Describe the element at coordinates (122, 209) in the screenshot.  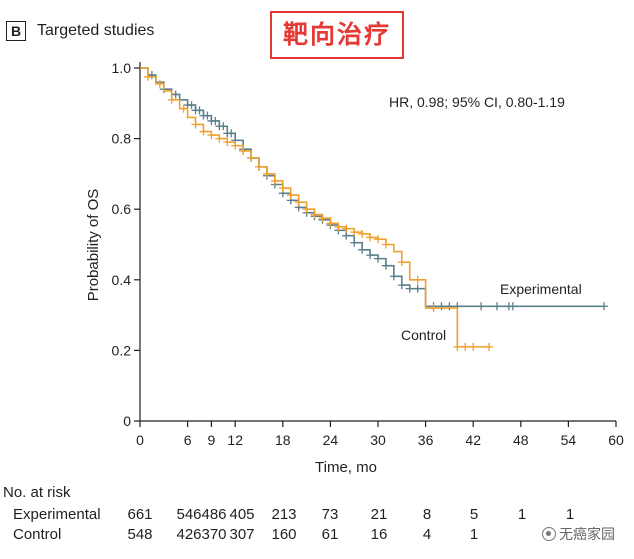
I see `y-tick-label: 0.6` at that location.